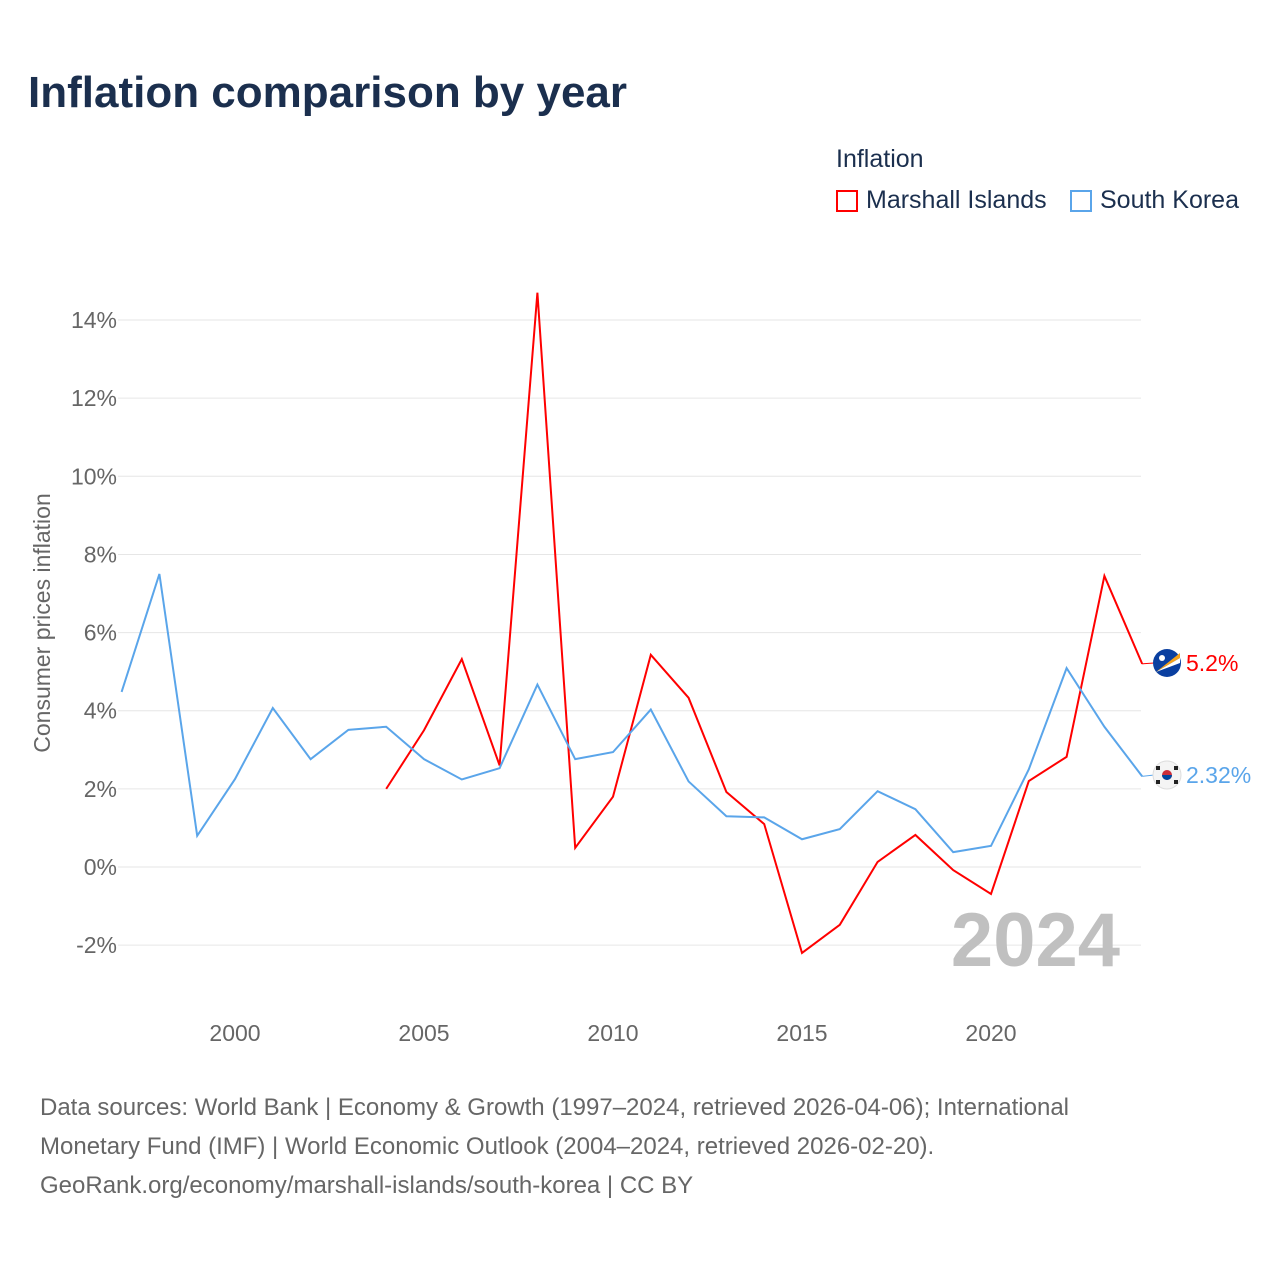 This screenshot has height=1280, width=1280. I want to click on y-tick-label: -2%, so click(96, 945).